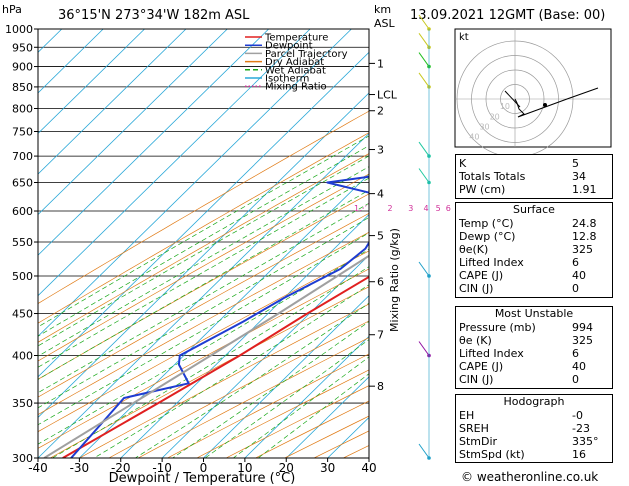 The image size is (629, 486). I want to click on eh-label: EH, so click(467, 415).